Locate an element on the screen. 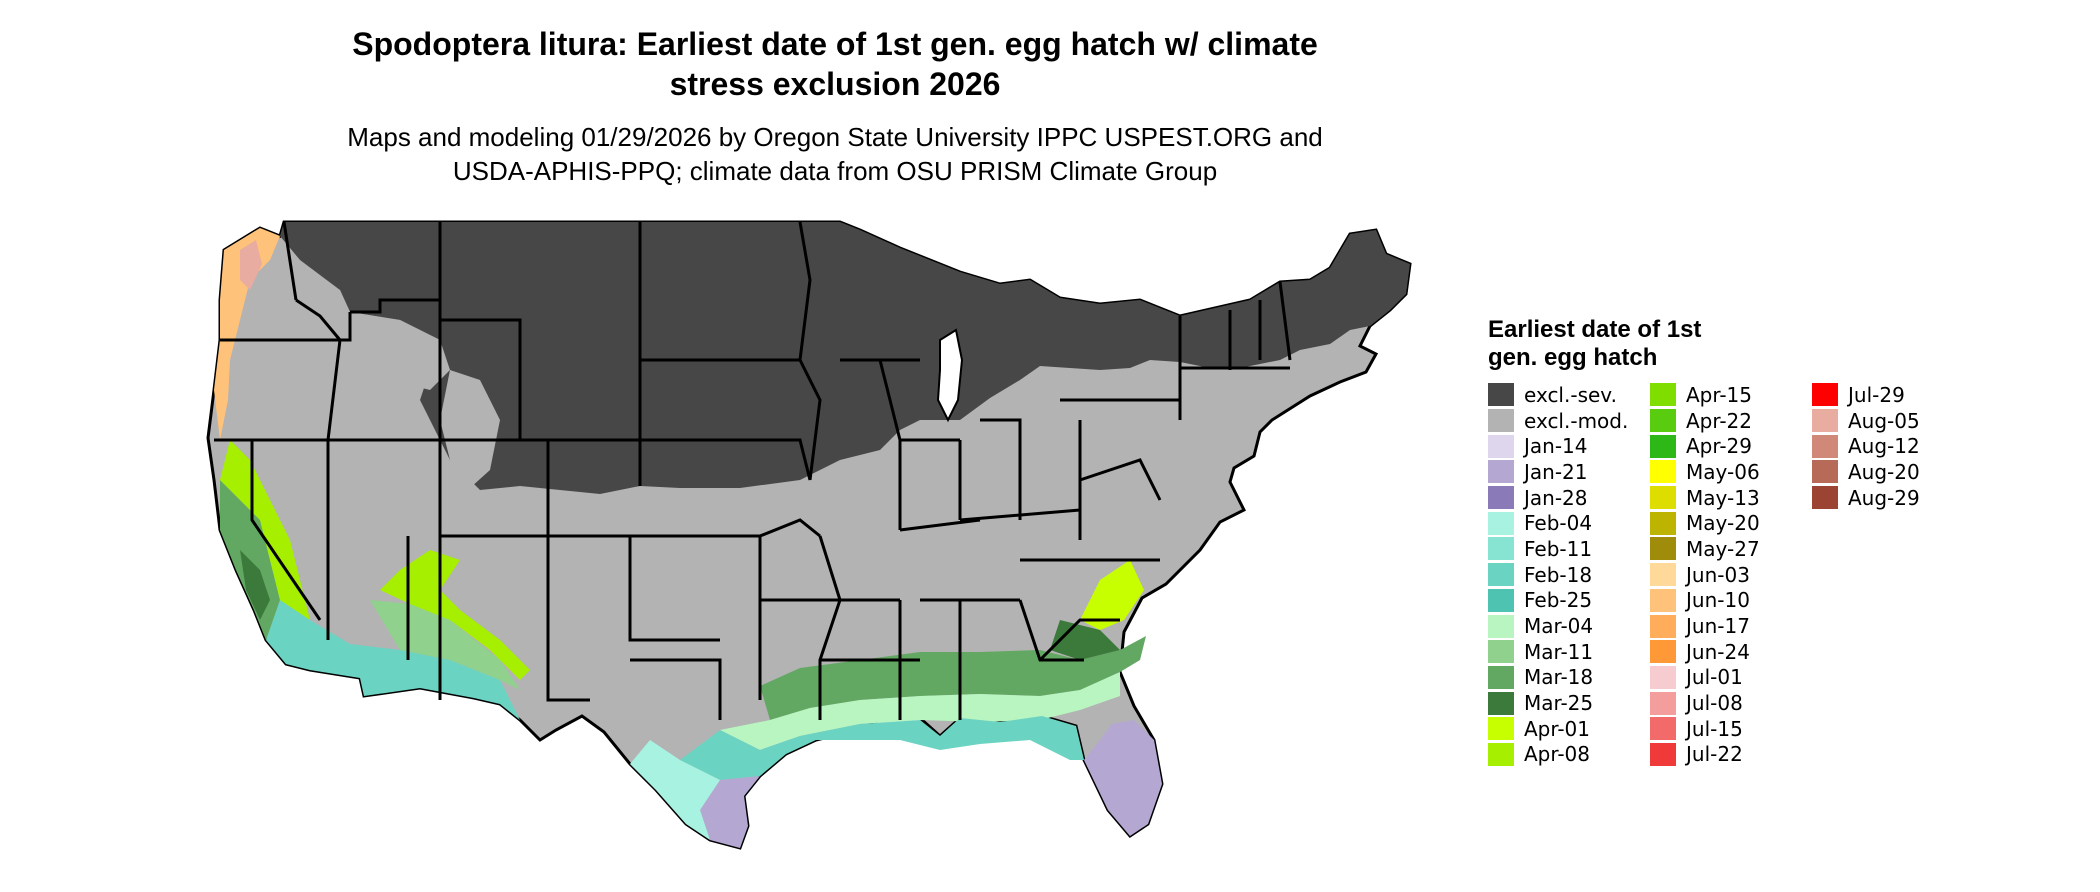 Image resolution: width=2100 pixels, height=892 pixels. california-valley-apr is located at coordinates (265, 530).